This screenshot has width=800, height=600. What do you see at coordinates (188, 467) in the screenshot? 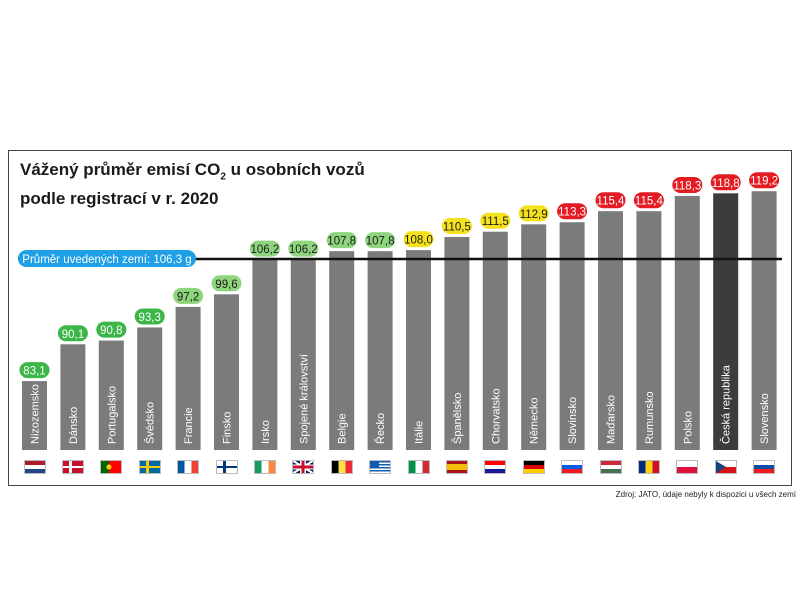
I see `france-flag-icon` at bounding box center [188, 467].